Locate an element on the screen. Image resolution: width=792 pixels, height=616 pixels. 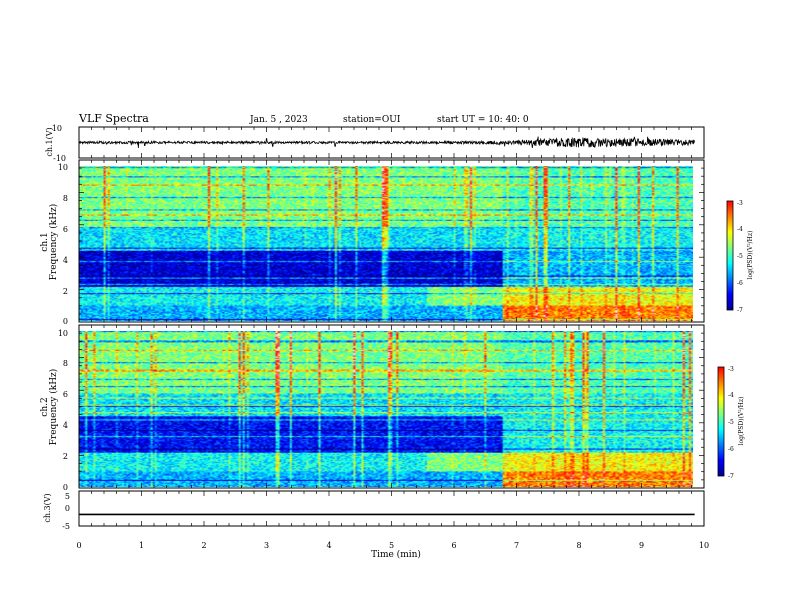
start-time-label: start UT = 10: 40: 0 is located at coordinates (483, 120).